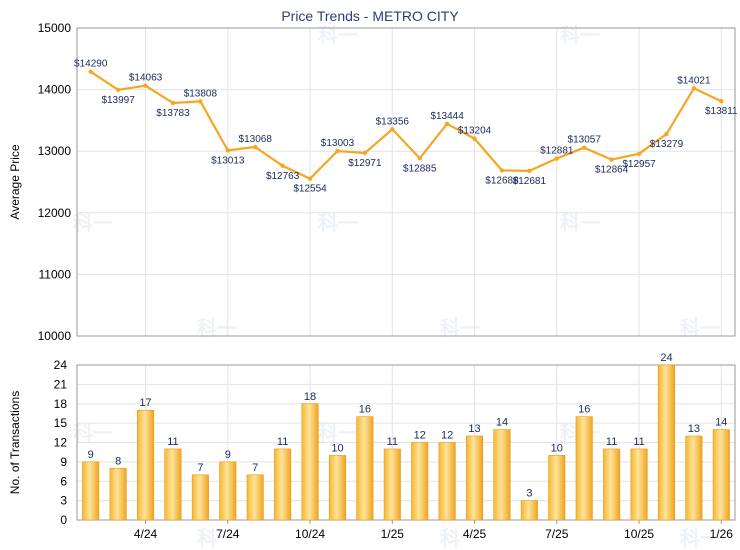 Image resolution: width=740 pixels, height=550 pixels. What do you see at coordinates (420, 168) in the screenshot?
I see `price-data-label: $12885` at bounding box center [420, 168].